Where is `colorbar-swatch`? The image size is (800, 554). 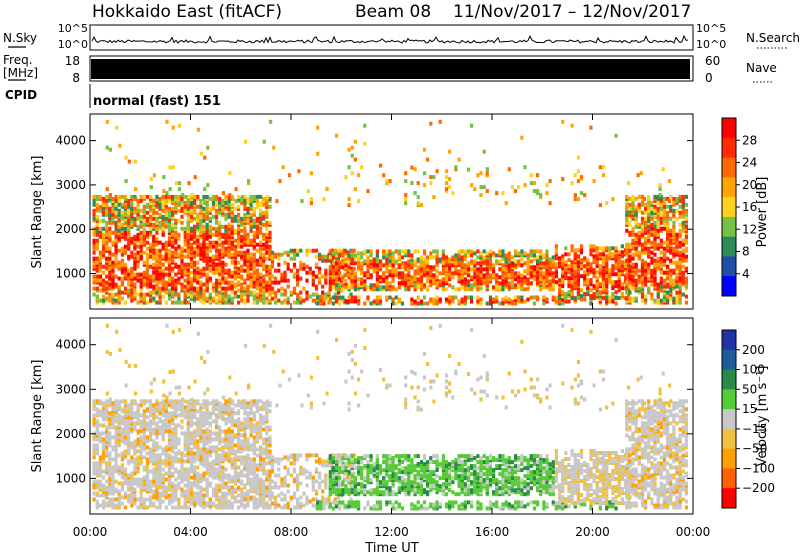 colorbar-swatch is located at coordinates (729, 187).